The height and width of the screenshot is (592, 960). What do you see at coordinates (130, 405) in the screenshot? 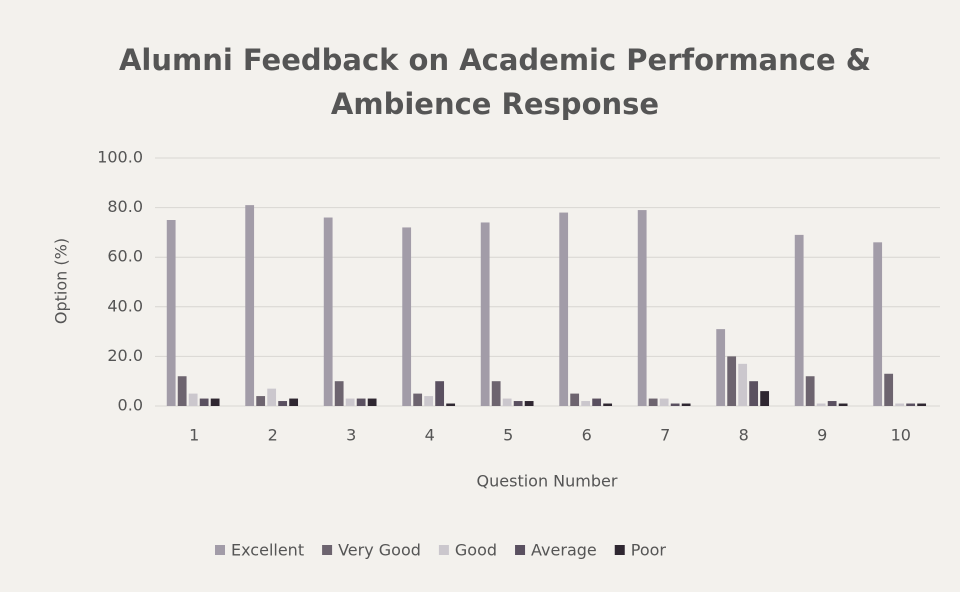
I see `y-tick-label: 0.0` at bounding box center [130, 405].